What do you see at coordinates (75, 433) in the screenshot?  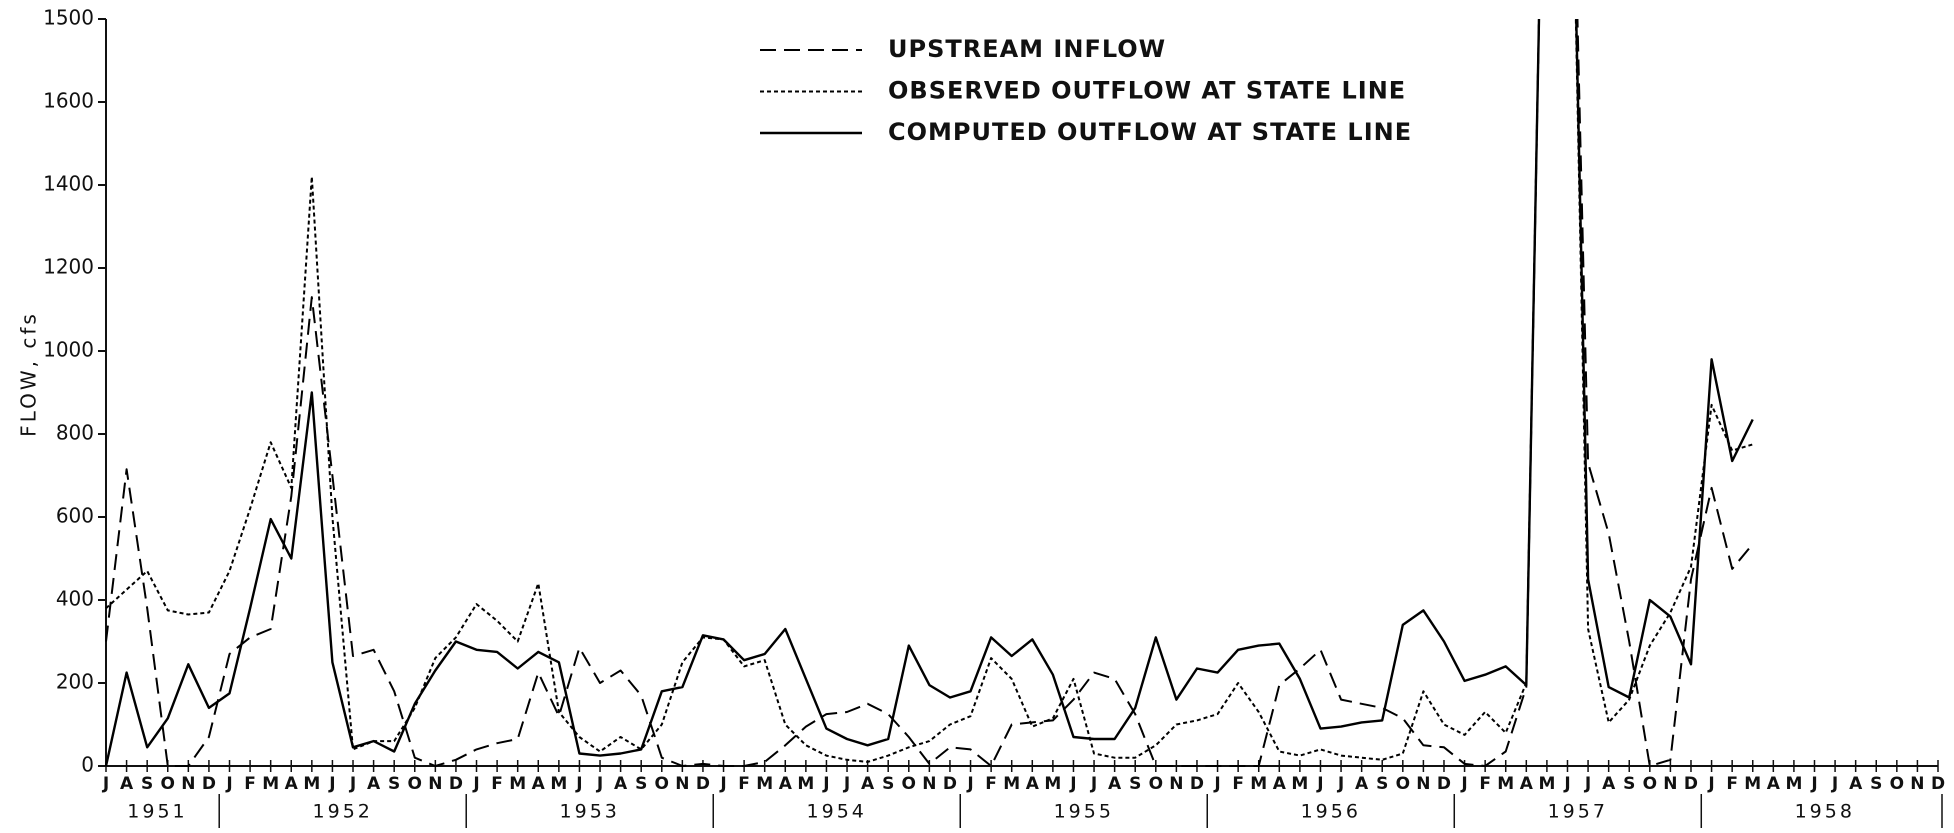 I see `y-tick-label: 800` at bounding box center [75, 433].